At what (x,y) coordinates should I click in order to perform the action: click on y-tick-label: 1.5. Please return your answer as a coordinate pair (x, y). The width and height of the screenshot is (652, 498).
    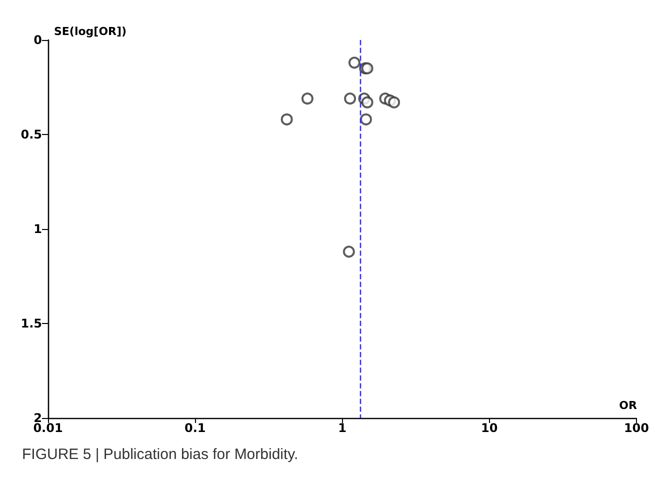
    Looking at the image, I should click on (31, 323).